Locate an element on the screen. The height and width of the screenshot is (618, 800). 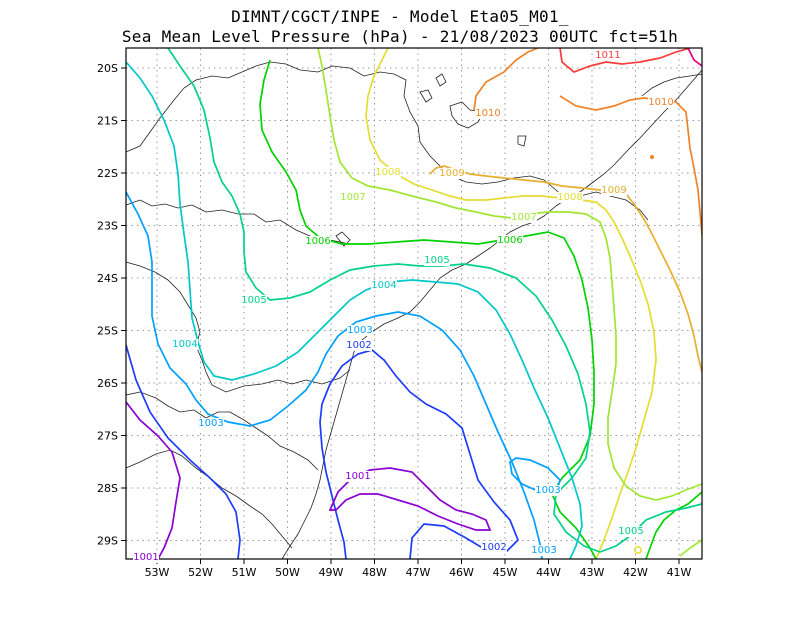
longitude-labels: 53W 52W 51W 50W 49W 48W 47W 46W 45W 44W 43W 42W 41W is located at coordinates (418, 569).